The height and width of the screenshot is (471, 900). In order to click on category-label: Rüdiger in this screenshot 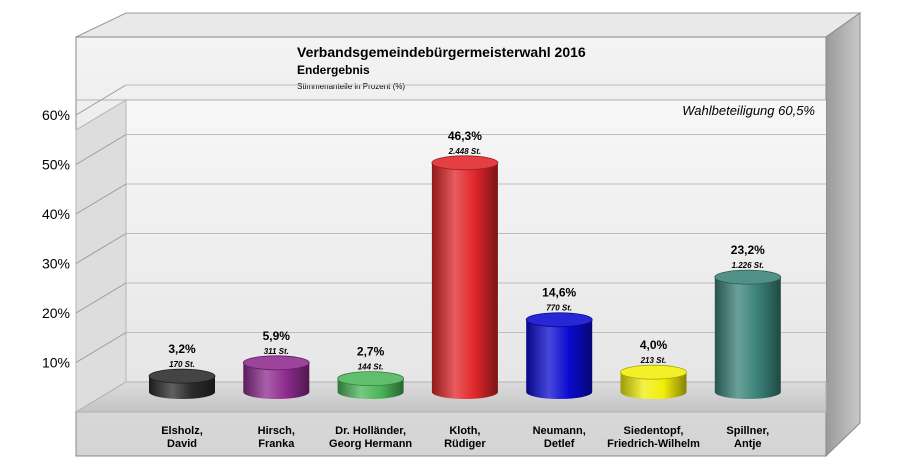, I will do `click(465, 444)`.